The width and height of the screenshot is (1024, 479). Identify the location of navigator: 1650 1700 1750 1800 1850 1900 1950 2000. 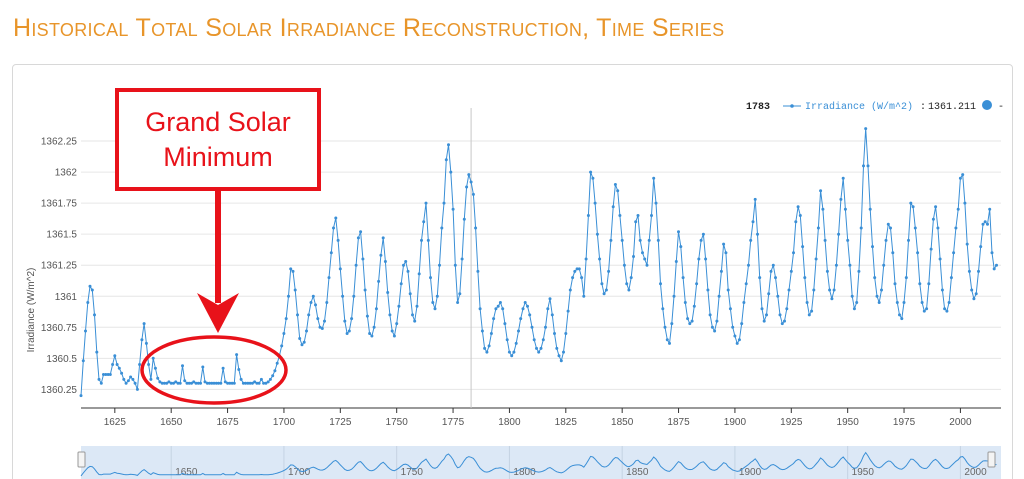
(539, 462).